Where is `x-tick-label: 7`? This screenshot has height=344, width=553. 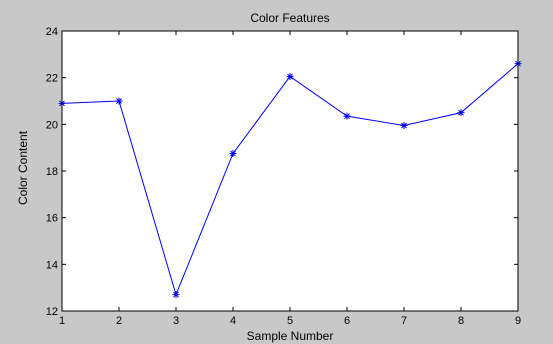 x-tick-label: 7 is located at coordinates (404, 321).